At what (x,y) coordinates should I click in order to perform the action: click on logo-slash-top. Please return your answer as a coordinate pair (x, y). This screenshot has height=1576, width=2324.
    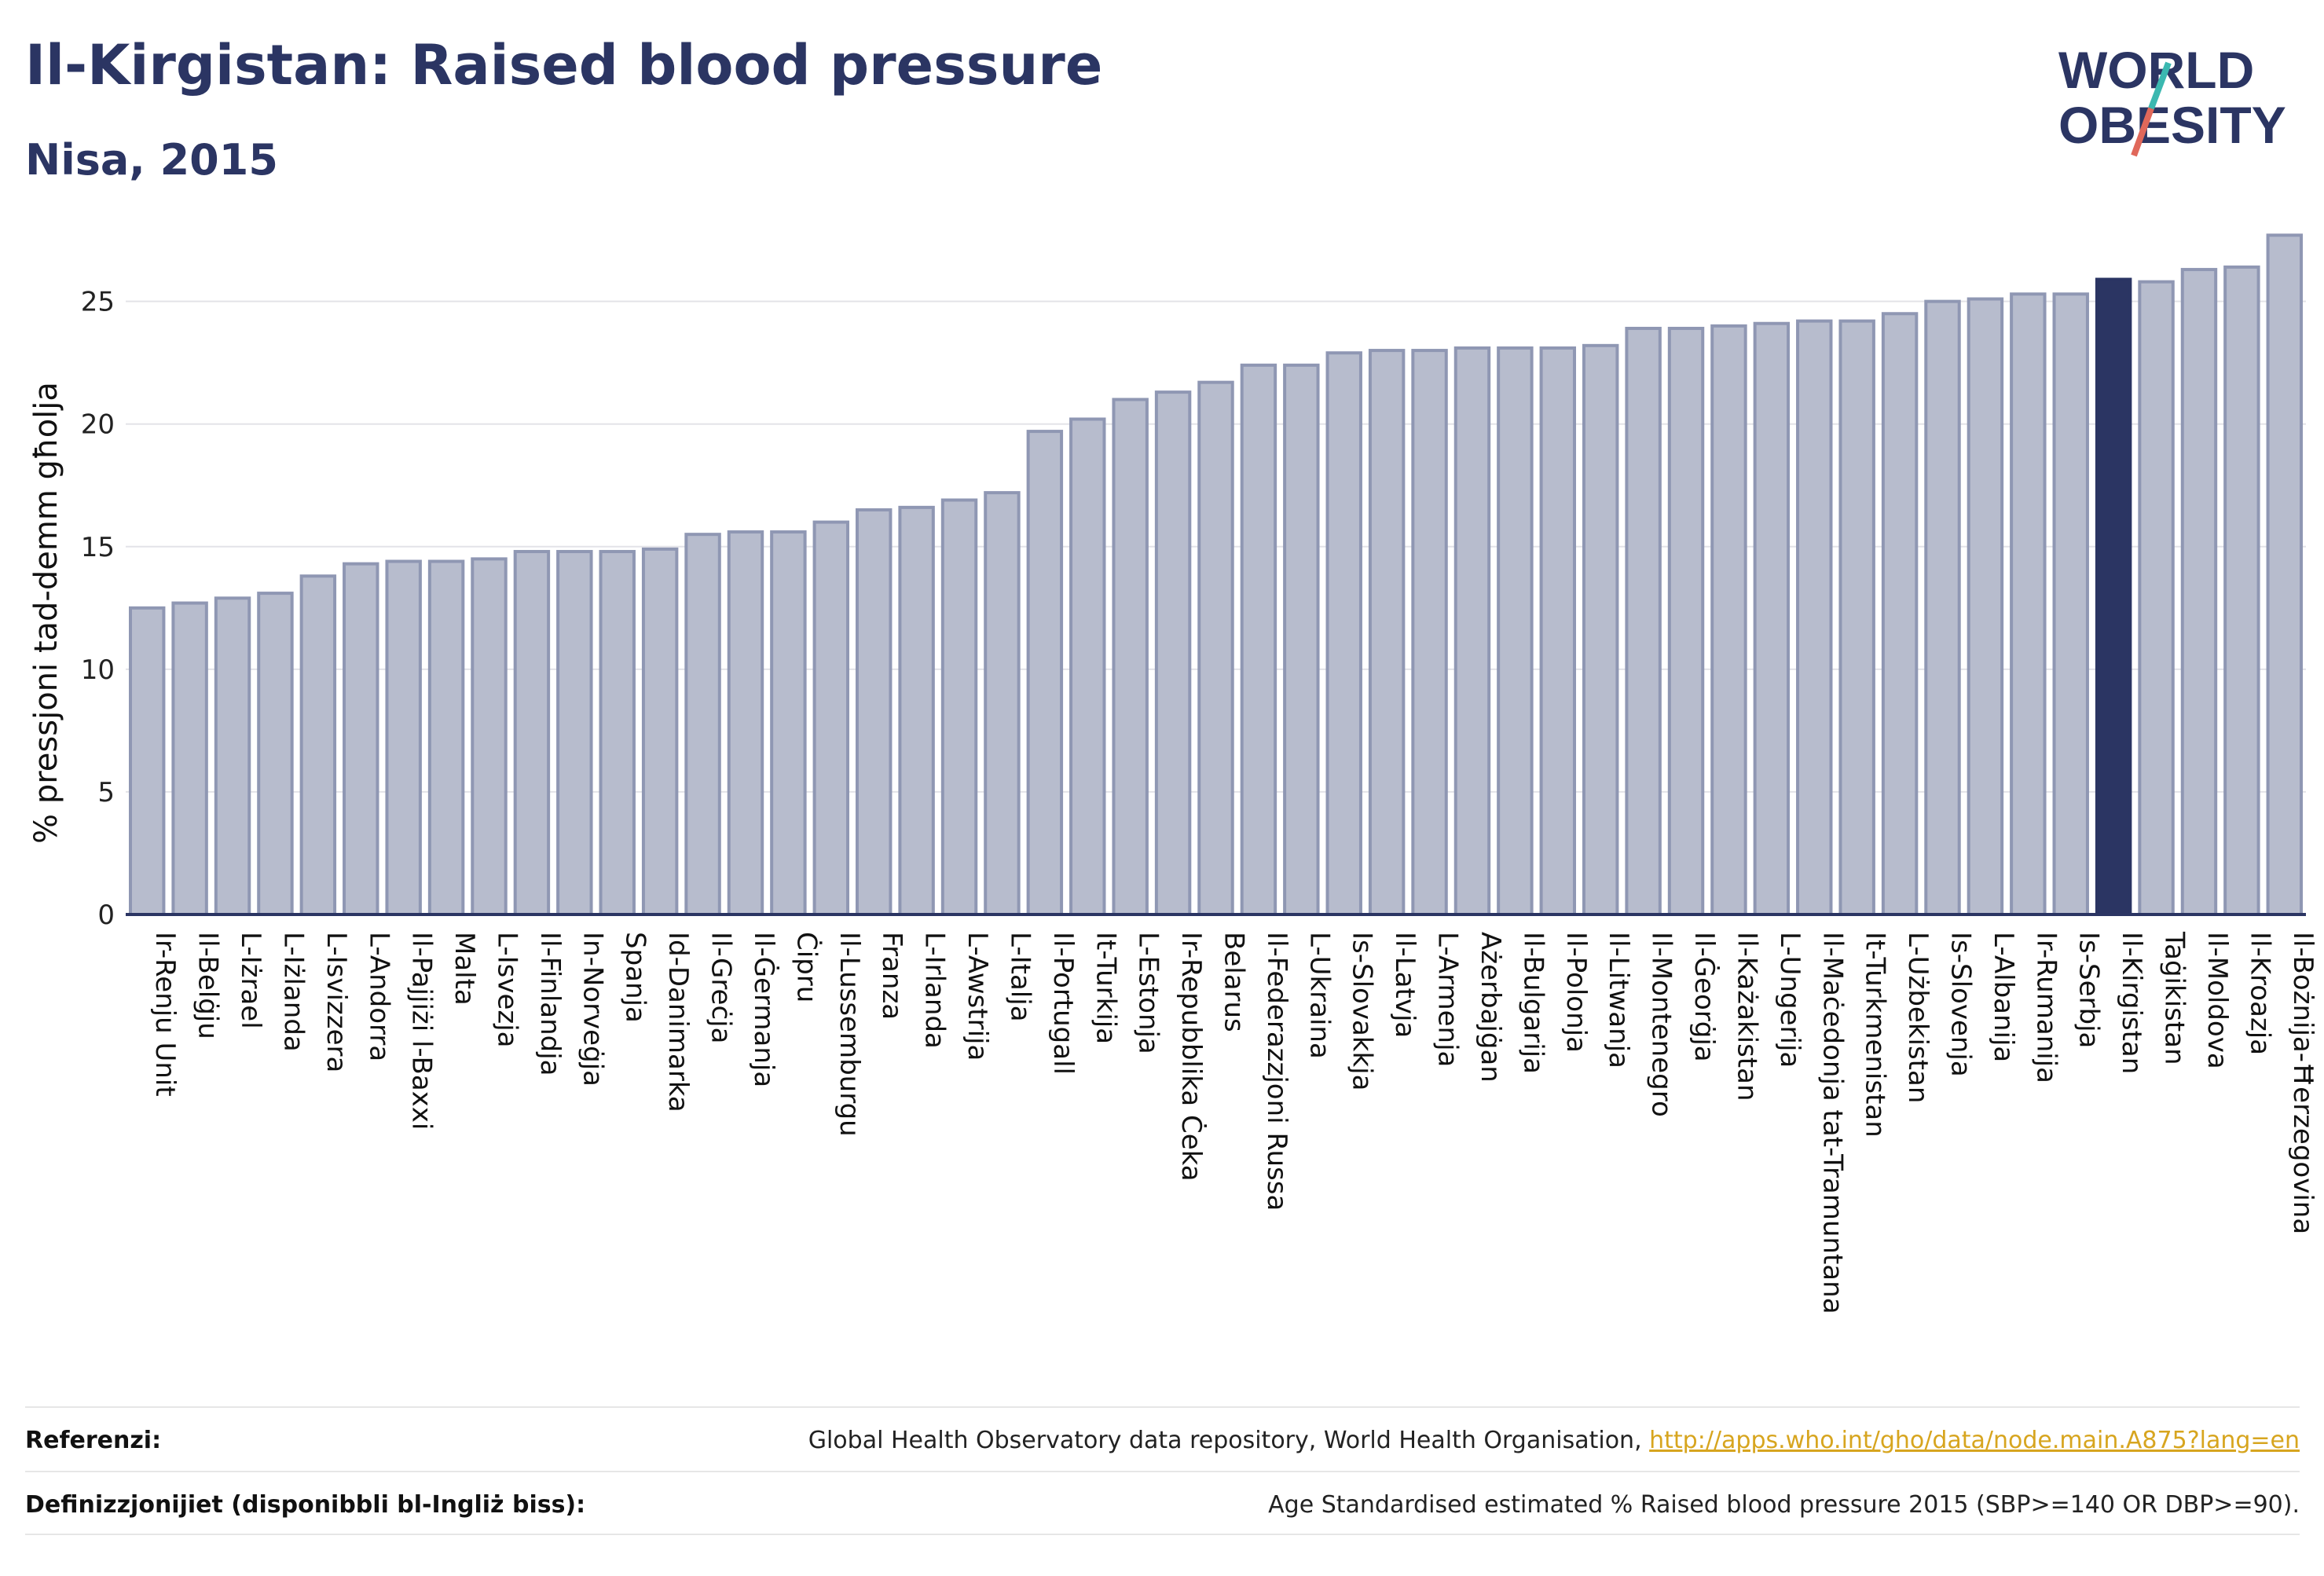
    Looking at the image, I should click on (2160, 85).